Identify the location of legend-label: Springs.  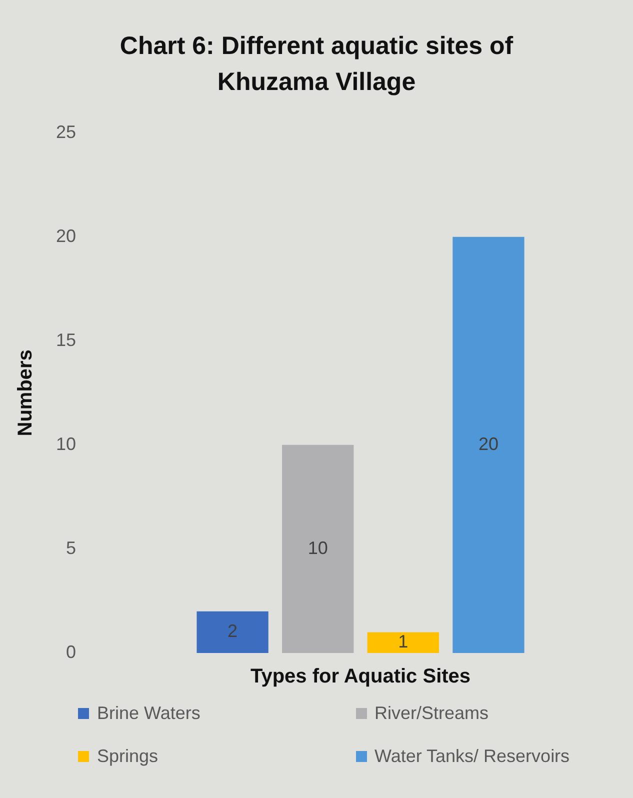
(127, 756).